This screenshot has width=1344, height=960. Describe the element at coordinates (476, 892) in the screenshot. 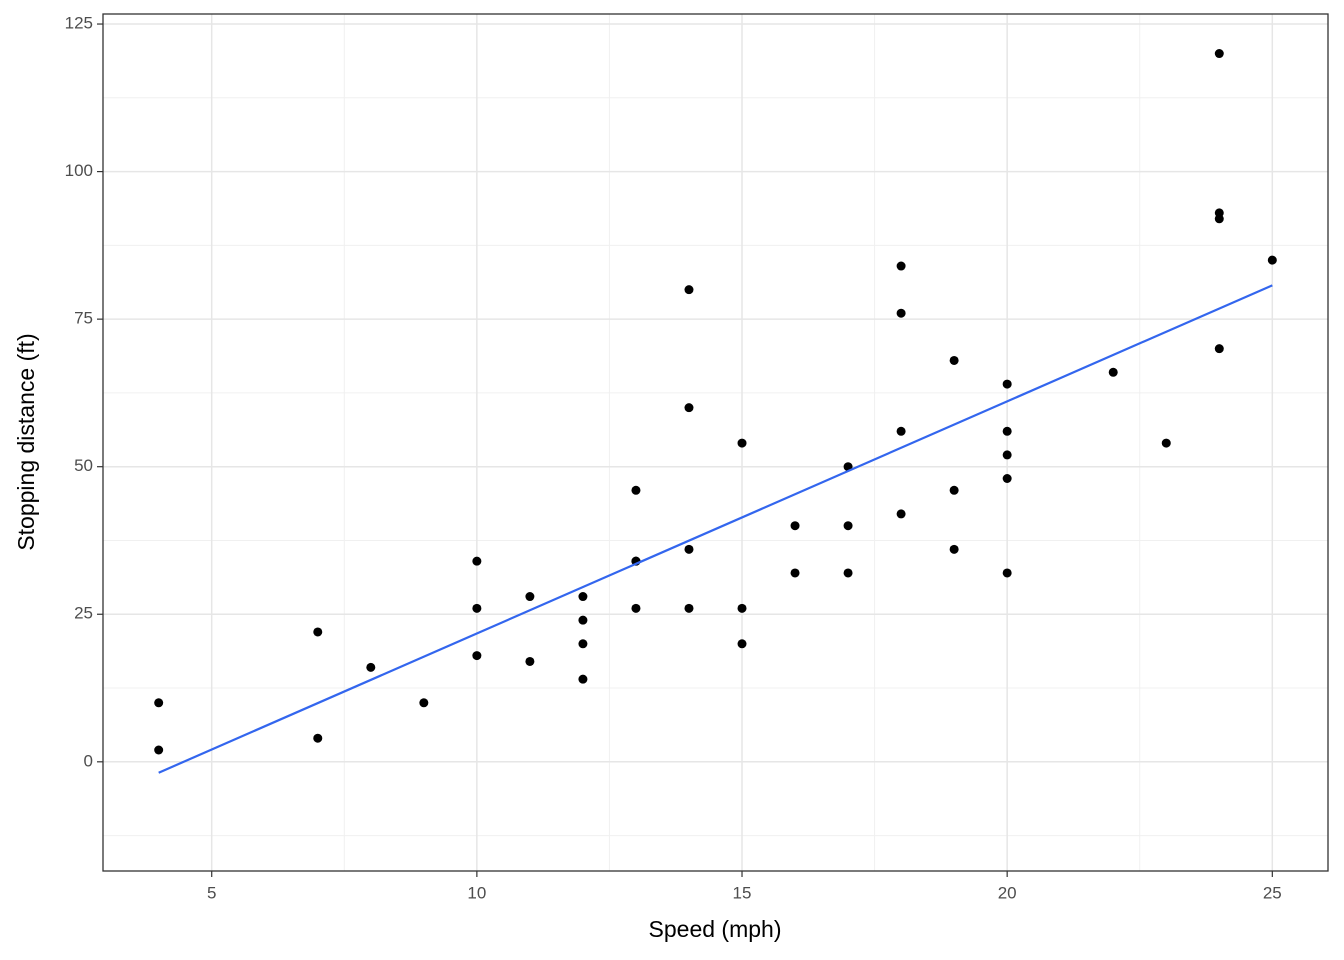

I see `x-tick-label: 10` at that location.